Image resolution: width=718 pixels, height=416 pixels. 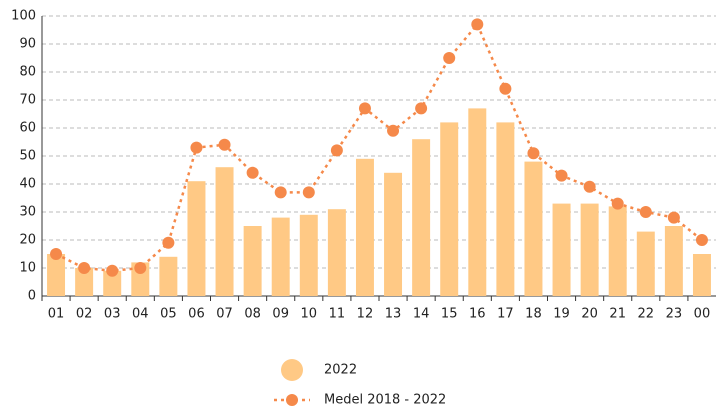 I want to click on x-tick-label: 08, so click(x=252, y=314).